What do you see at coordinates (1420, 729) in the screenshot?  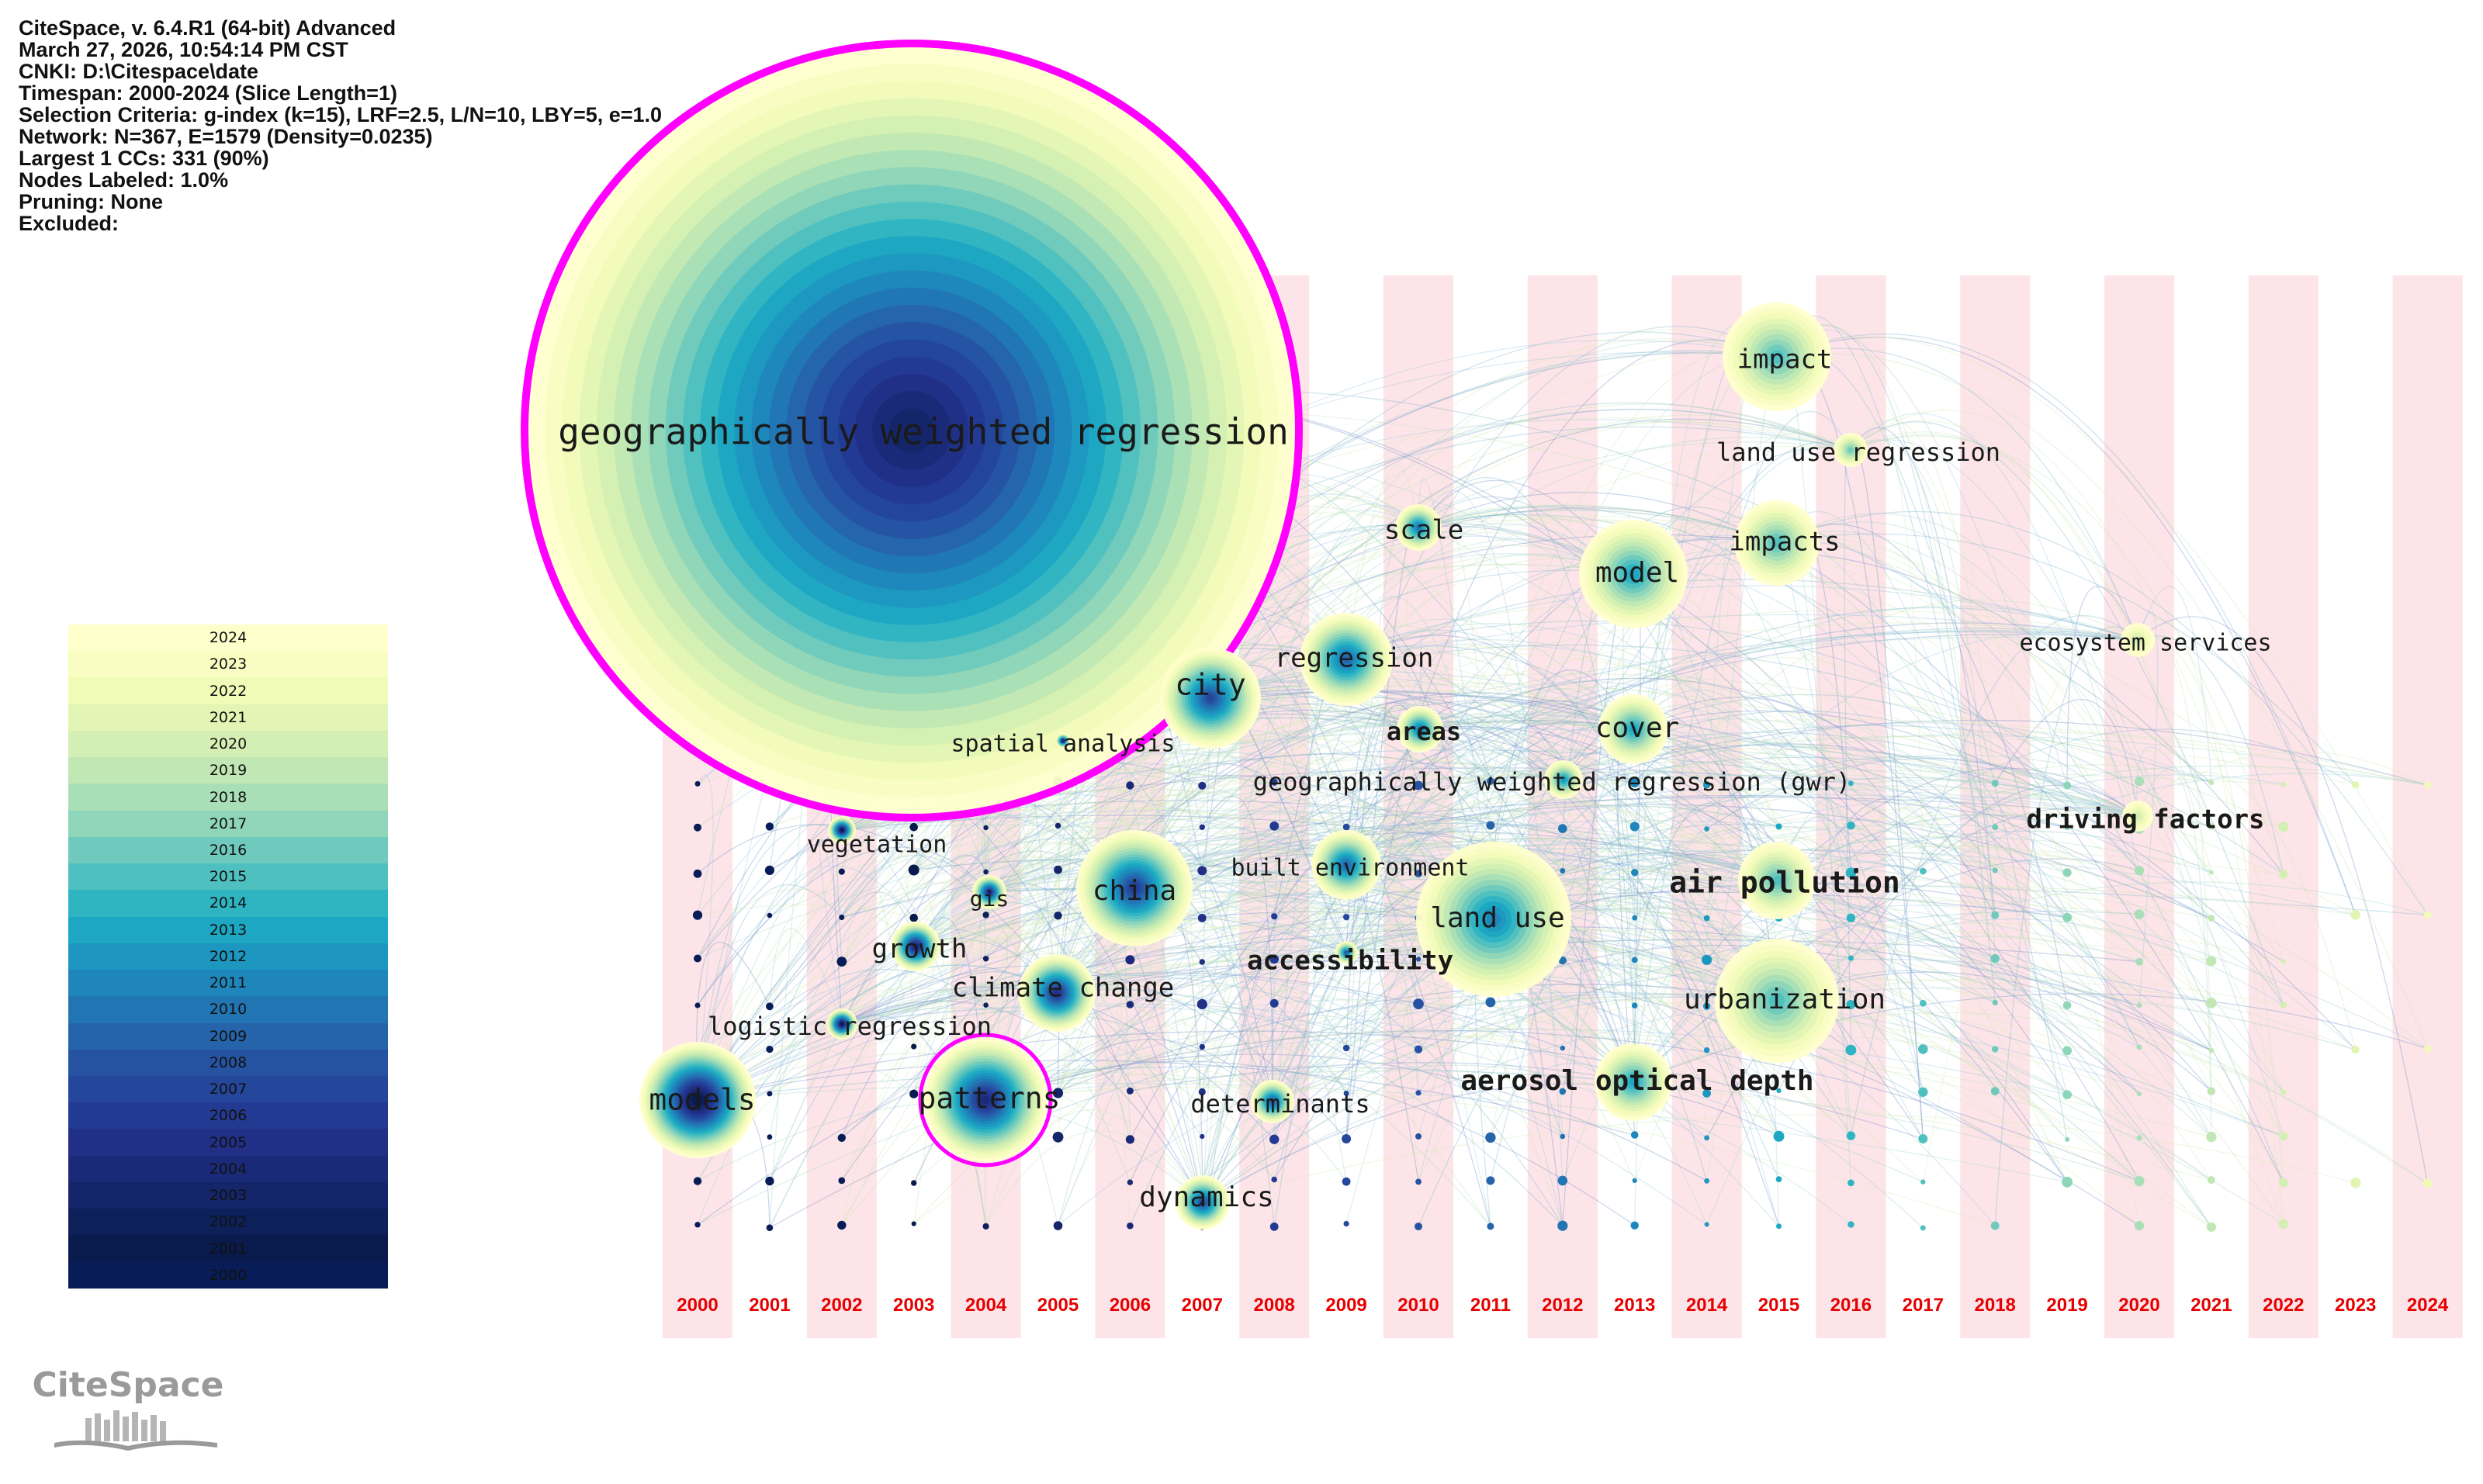 I see `node-areas` at bounding box center [1420, 729].